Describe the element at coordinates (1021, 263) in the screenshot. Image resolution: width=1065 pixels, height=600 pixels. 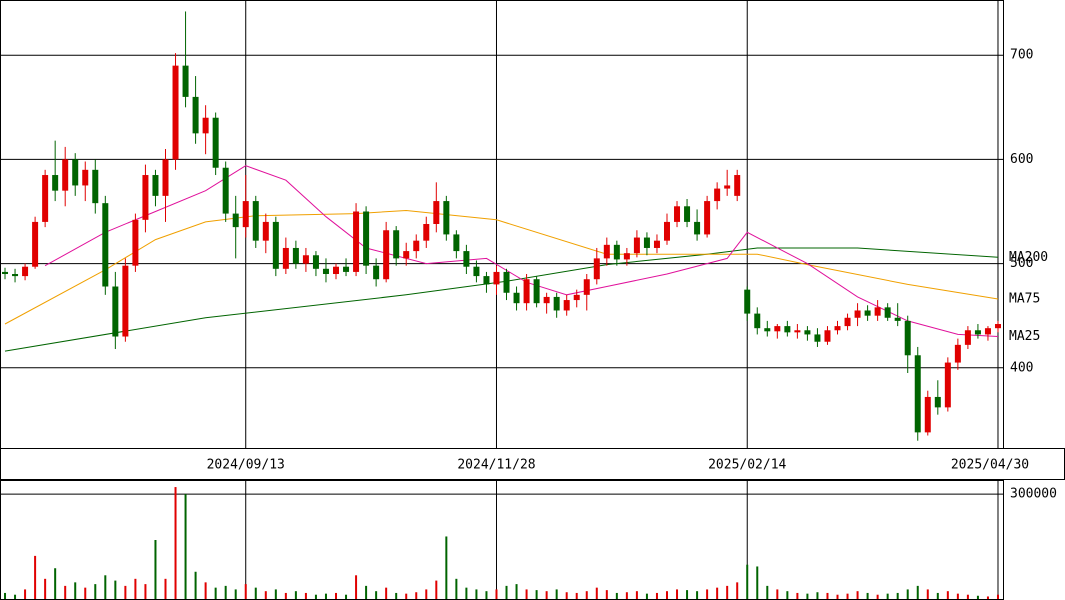
I see `y-tick-label: 500` at that location.